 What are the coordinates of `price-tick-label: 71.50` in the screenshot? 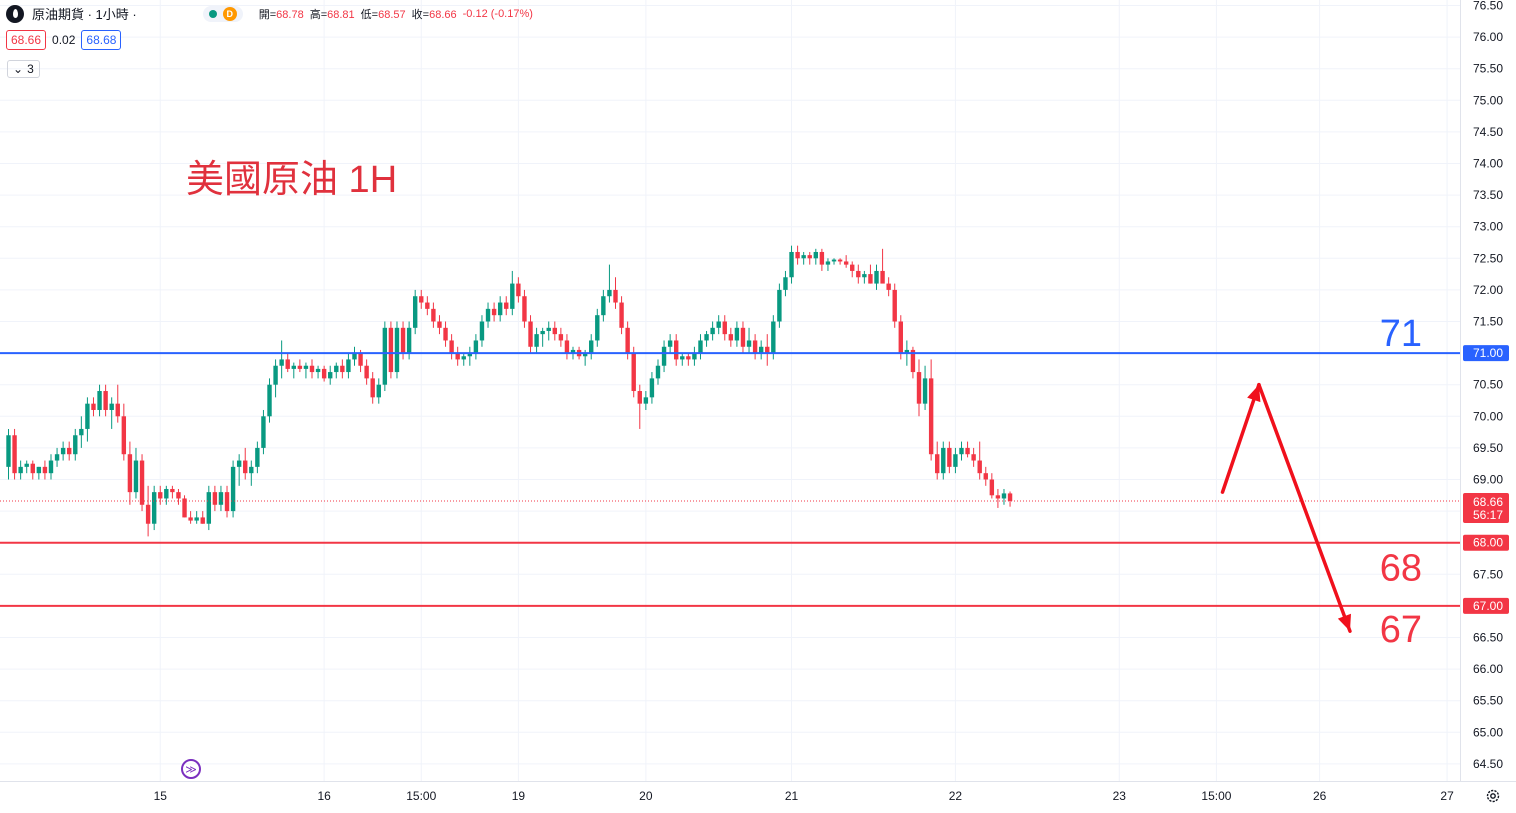 It's located at (1488, 322).